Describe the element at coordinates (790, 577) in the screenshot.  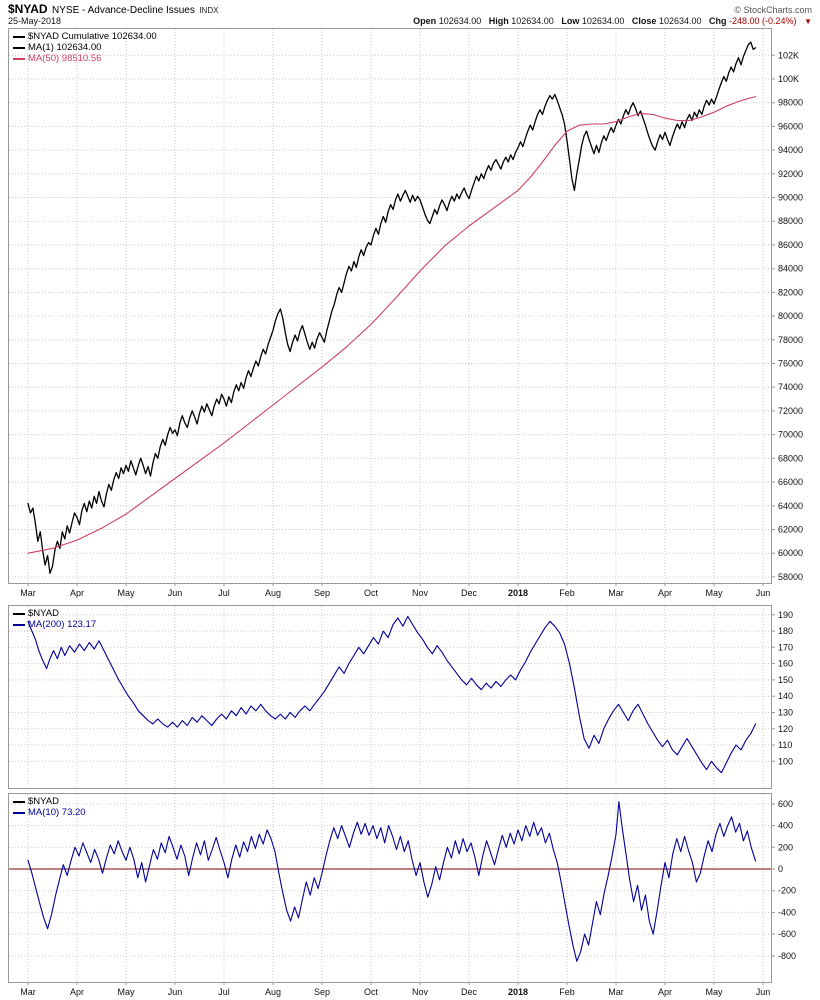
I see `svg-text: 58000` at that location.